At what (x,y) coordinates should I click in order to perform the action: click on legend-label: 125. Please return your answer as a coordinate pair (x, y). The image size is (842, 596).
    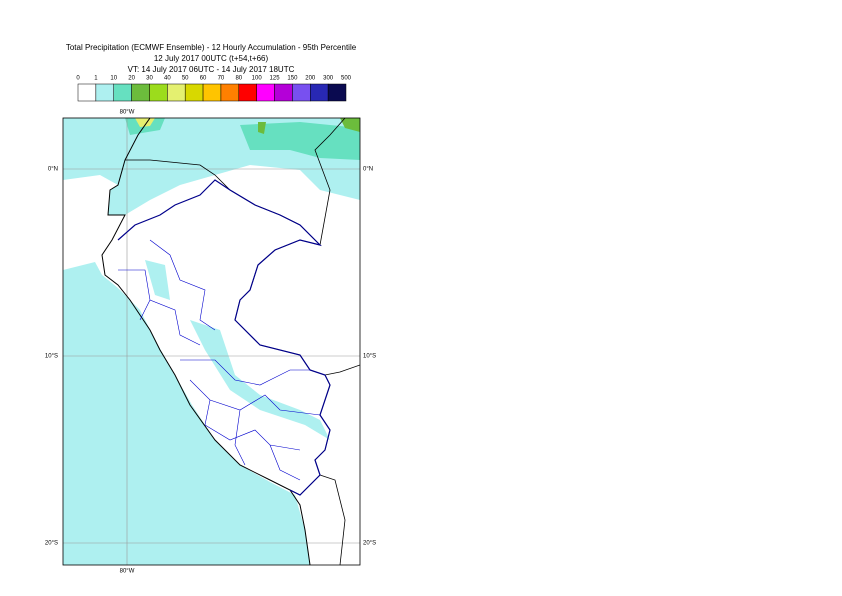
    Looking at the image, I should click on (275, 79).